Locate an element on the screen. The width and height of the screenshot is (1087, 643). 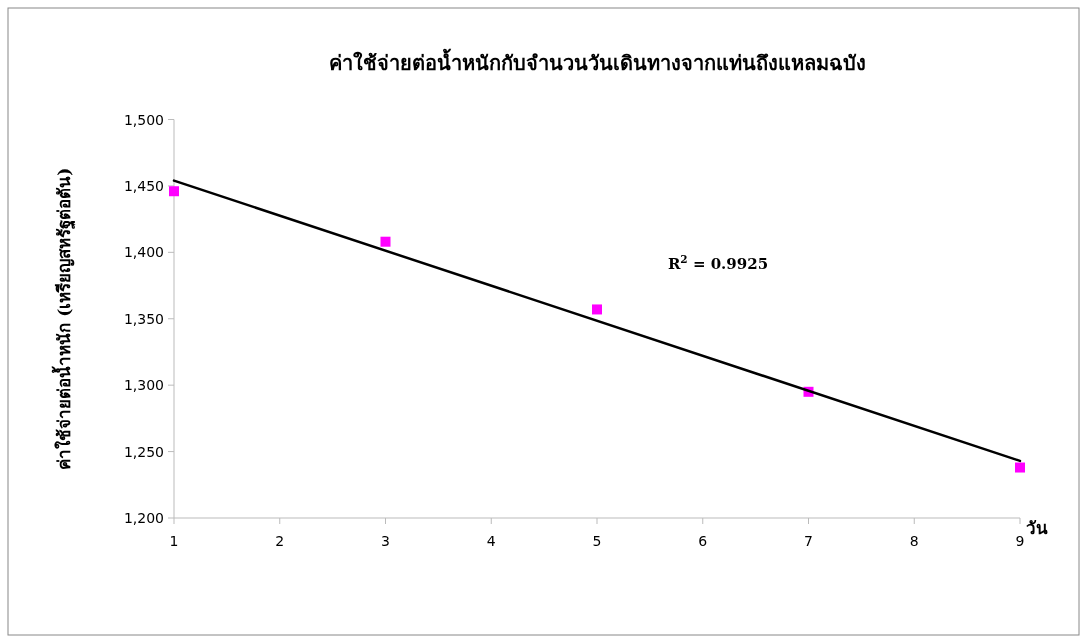
x-tick-label: 2 is located at coordinates (280, 541).